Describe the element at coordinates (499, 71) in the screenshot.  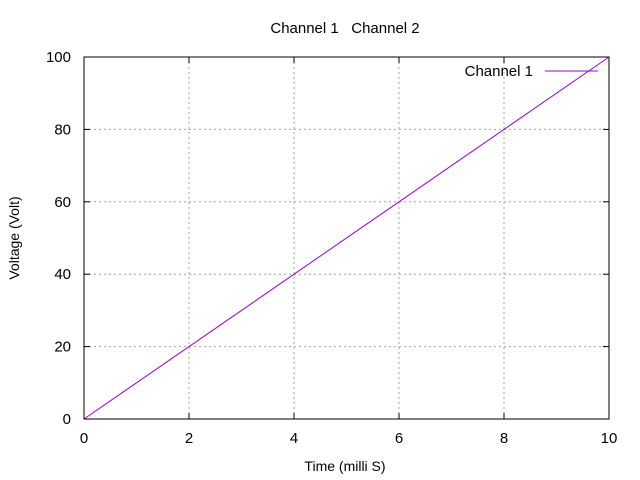
I see `legend-label: Channel 1` at that location.